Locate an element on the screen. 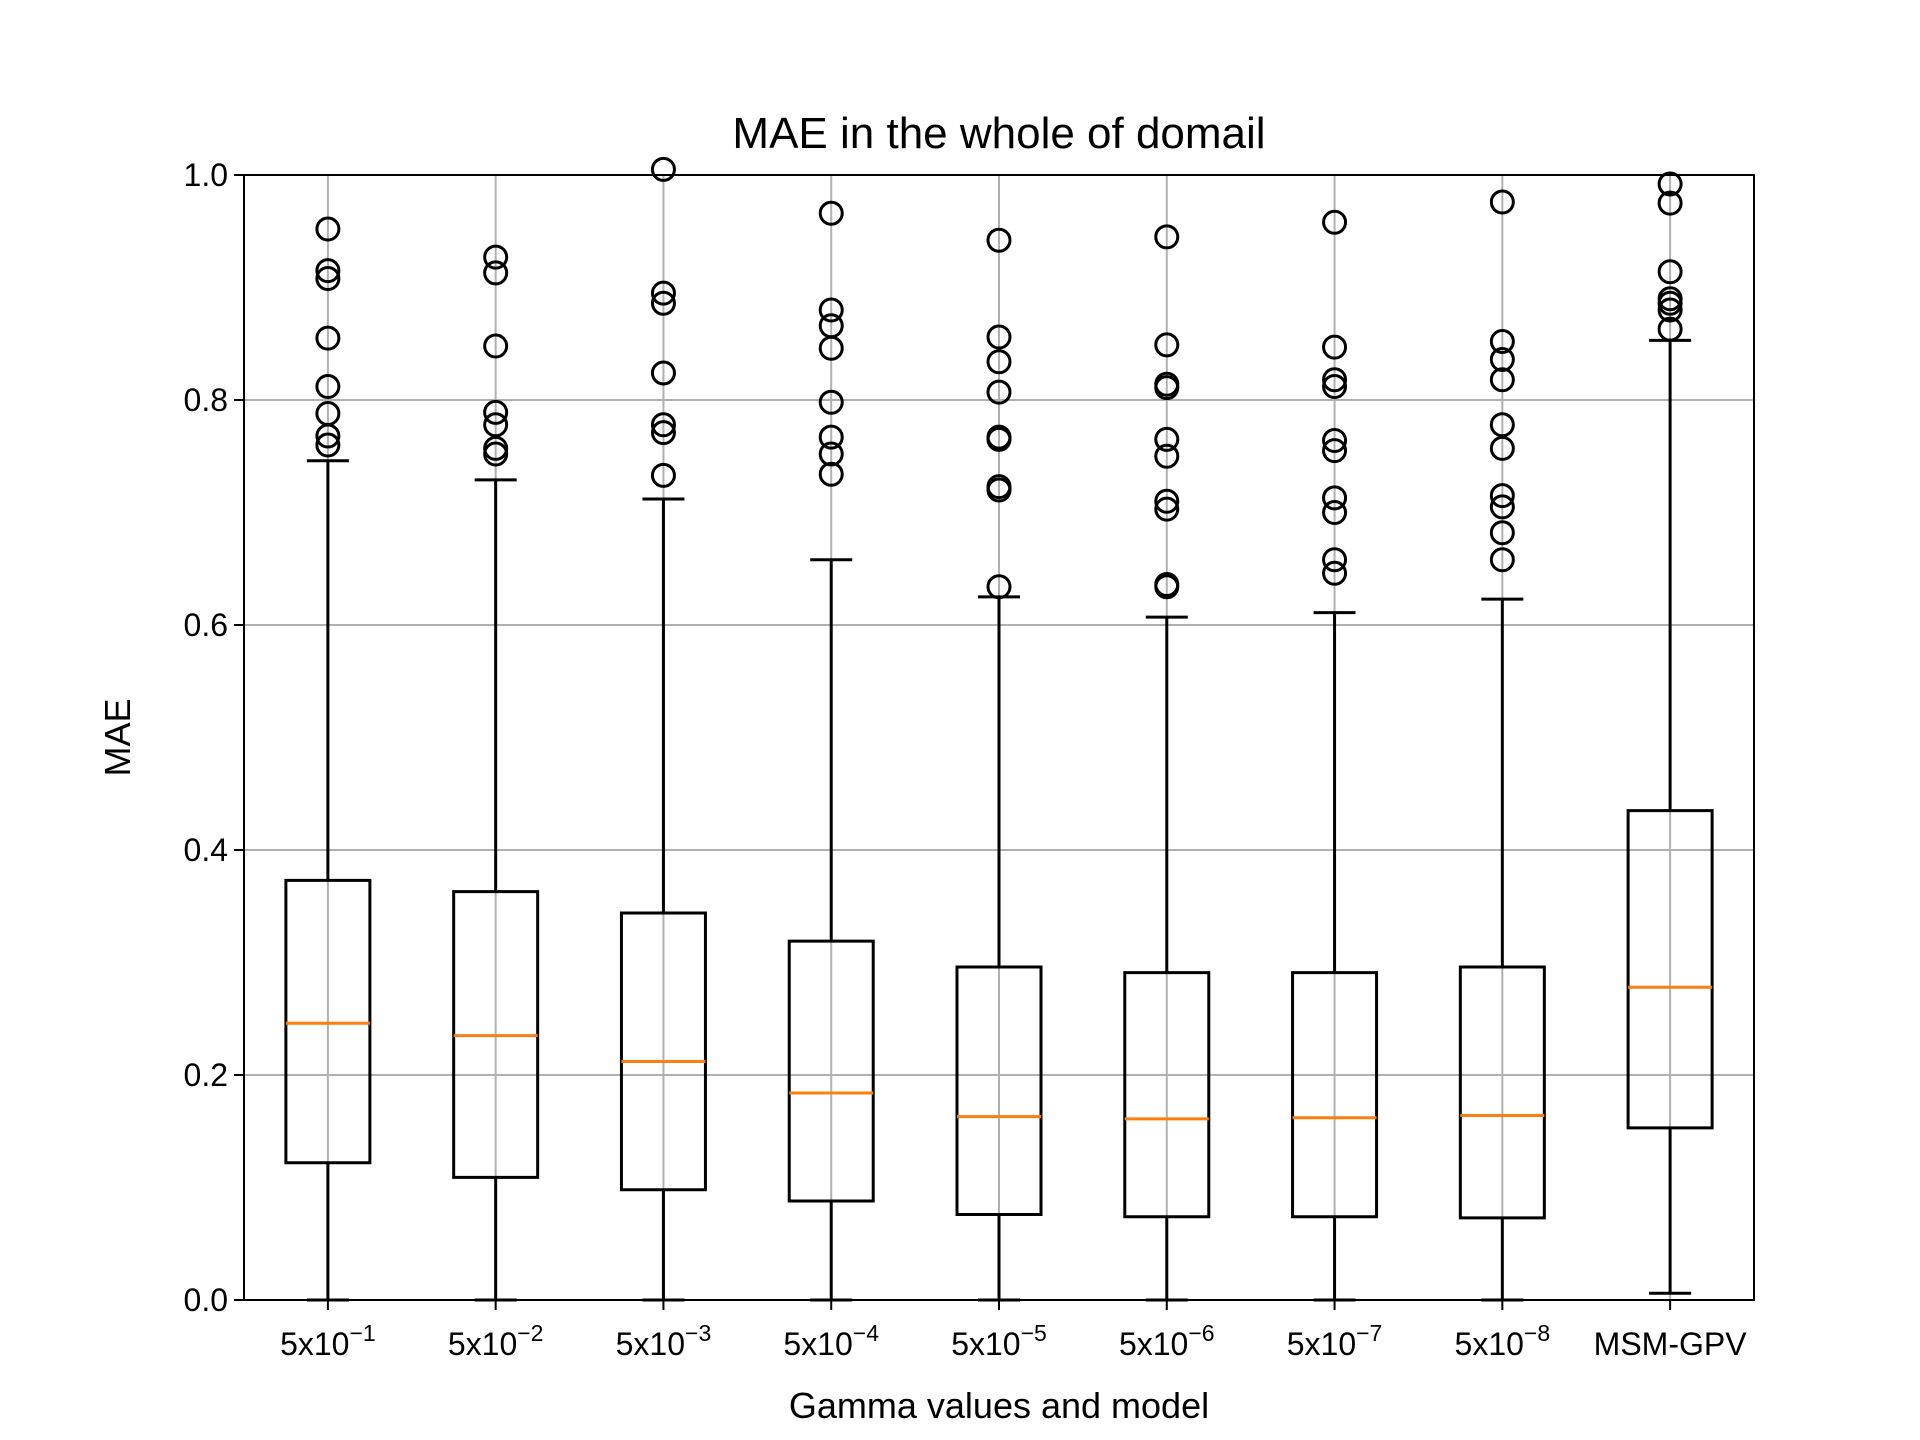  x-tick-label: 5x10⁻⁶ is located at coordinates (1167, 1341).